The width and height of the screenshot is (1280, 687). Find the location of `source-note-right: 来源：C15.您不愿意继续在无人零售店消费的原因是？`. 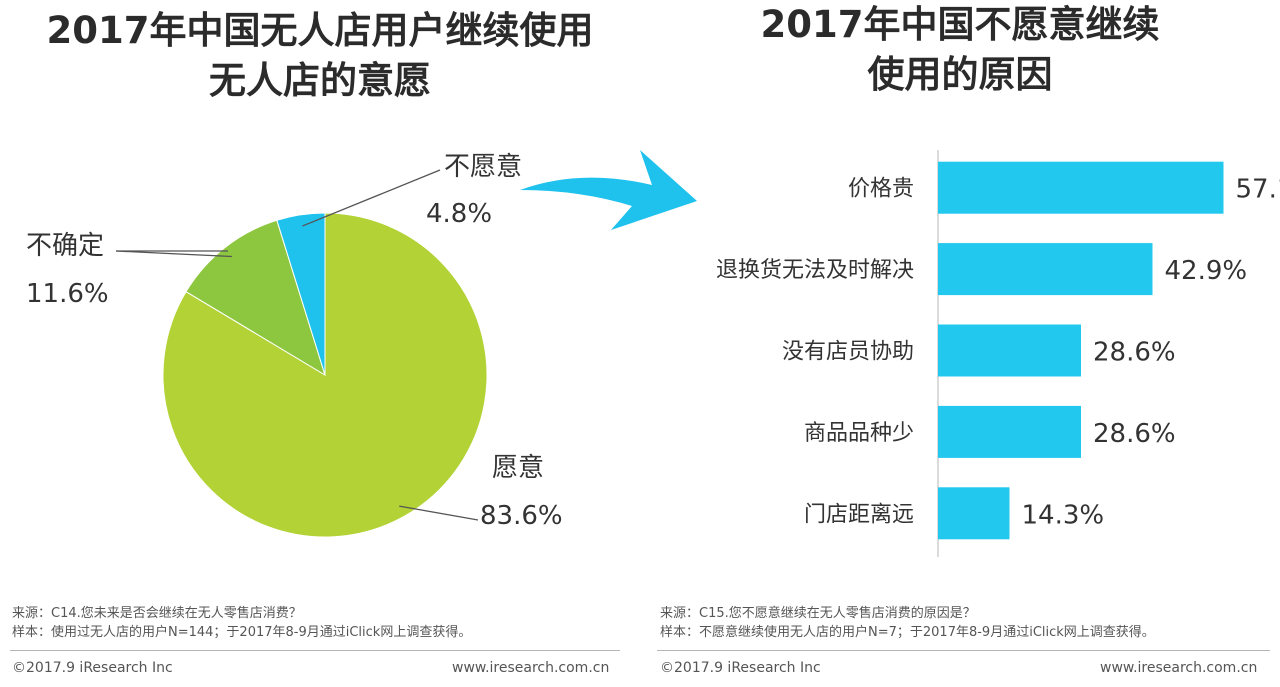

source-note-right: 来源：C15.您不愿意继续在无人零售店消费的原因是？ is located at coordinates (818, 613).